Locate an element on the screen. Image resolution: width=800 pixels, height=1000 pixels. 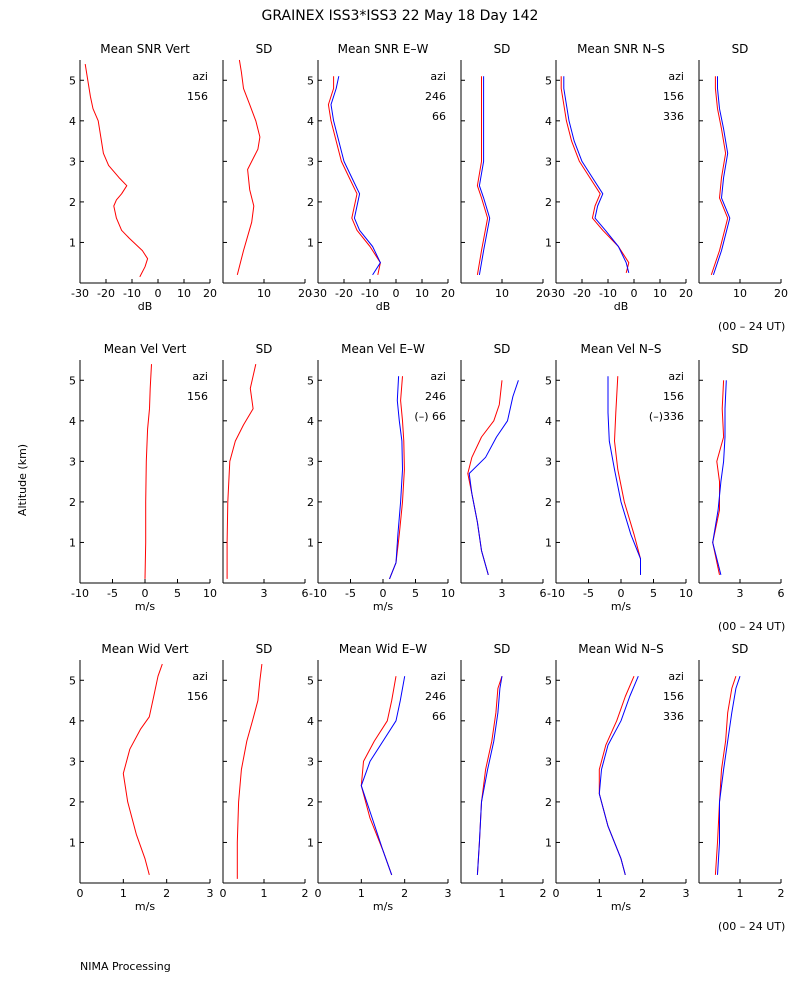
panel-r0-c3: SD 10 20 is located at coordinates (505, 171).